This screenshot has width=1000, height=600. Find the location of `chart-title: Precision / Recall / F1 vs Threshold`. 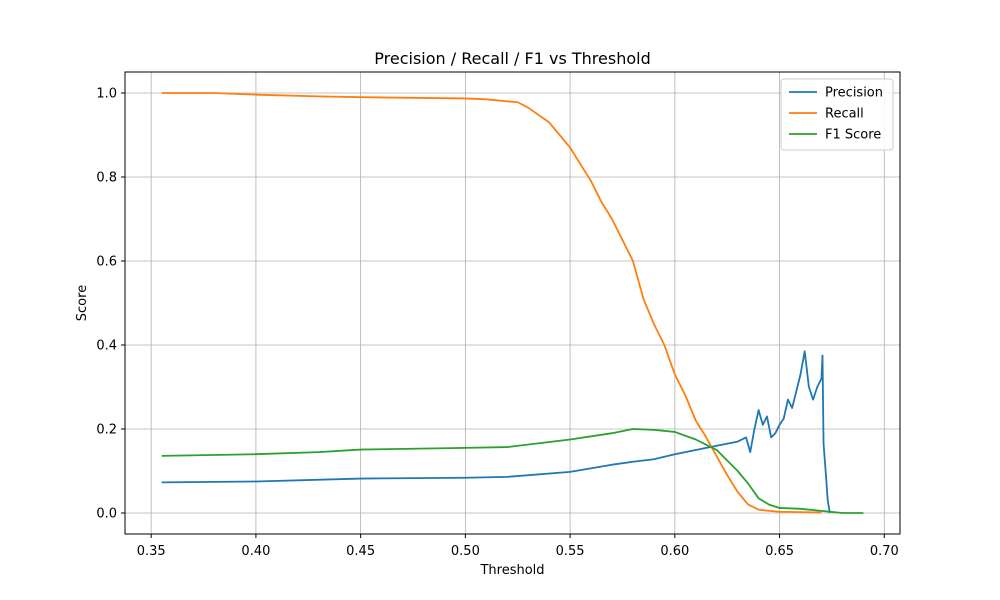

chart-title: Precision / Recall / F1 vs Threshold is located at coordinates (512, 58).